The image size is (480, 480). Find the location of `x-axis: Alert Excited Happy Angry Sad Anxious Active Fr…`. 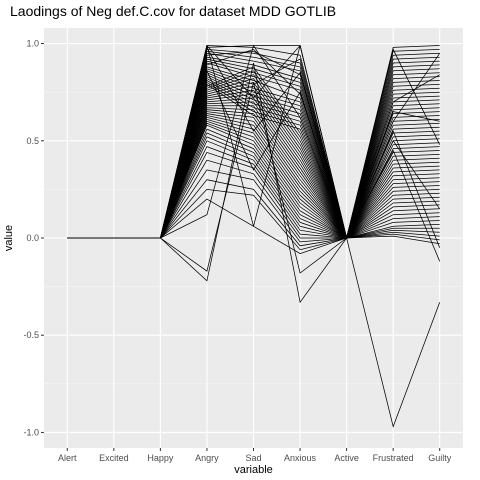

x-axis: Alert Excited Happy Angry Sad Anxious Active Fr… is located at coordinates (255, 455).